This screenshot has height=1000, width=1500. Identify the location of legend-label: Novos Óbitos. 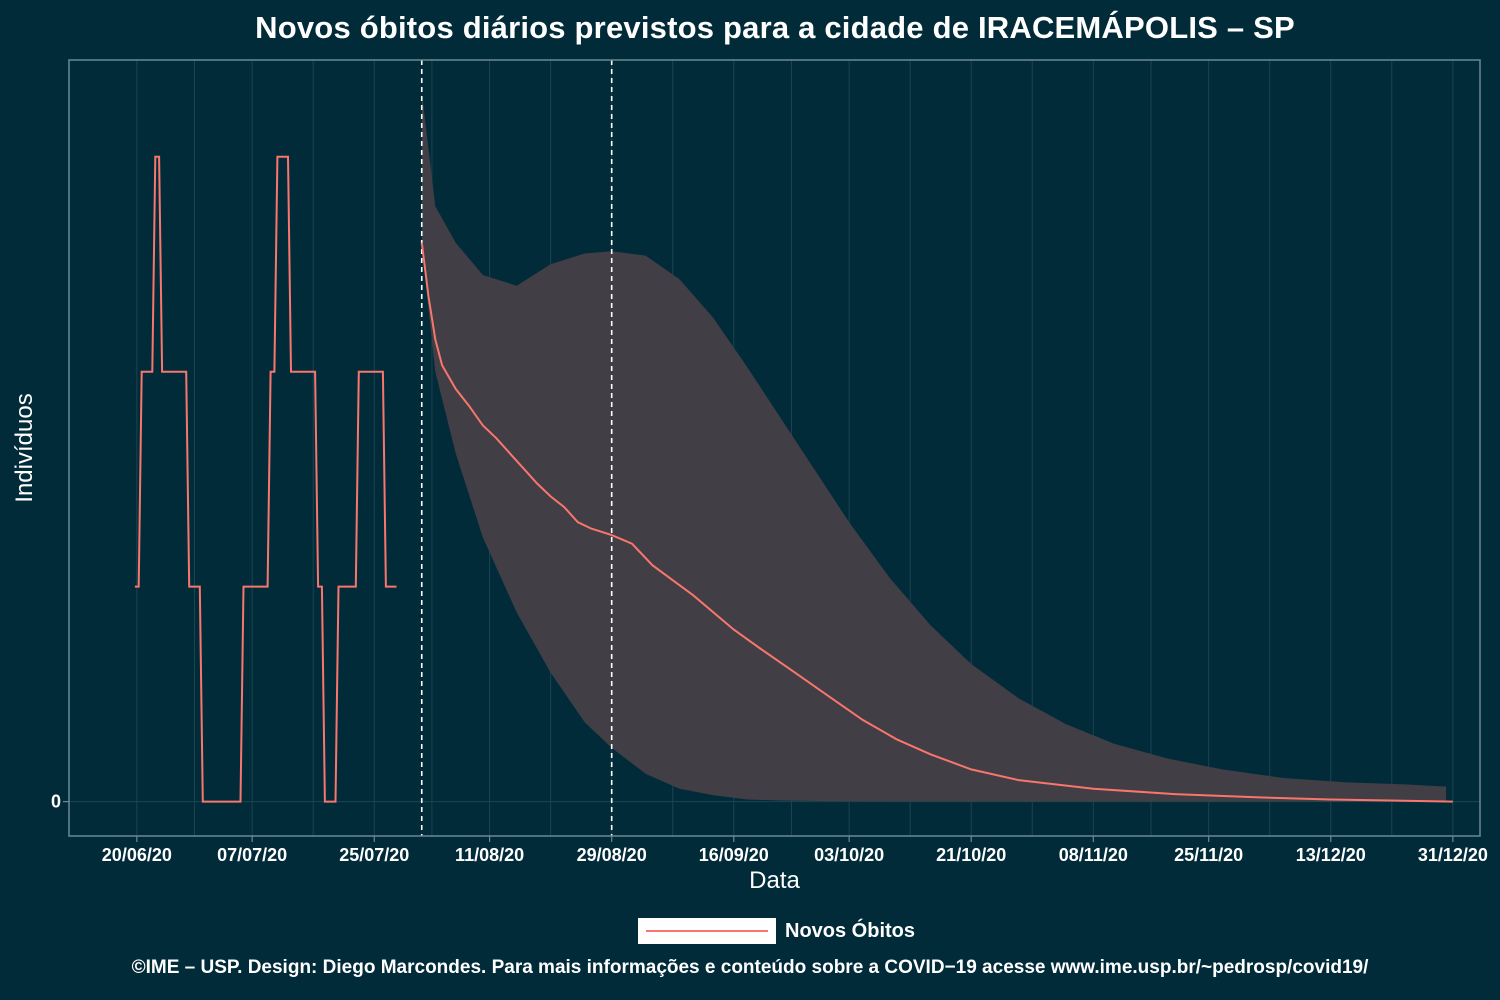
(850, 930).